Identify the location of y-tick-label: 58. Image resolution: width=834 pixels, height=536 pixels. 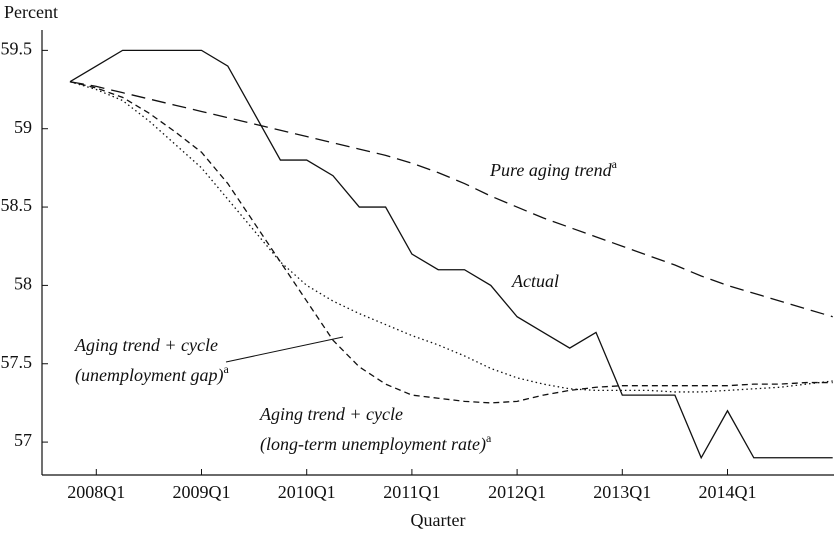
(23, 284).